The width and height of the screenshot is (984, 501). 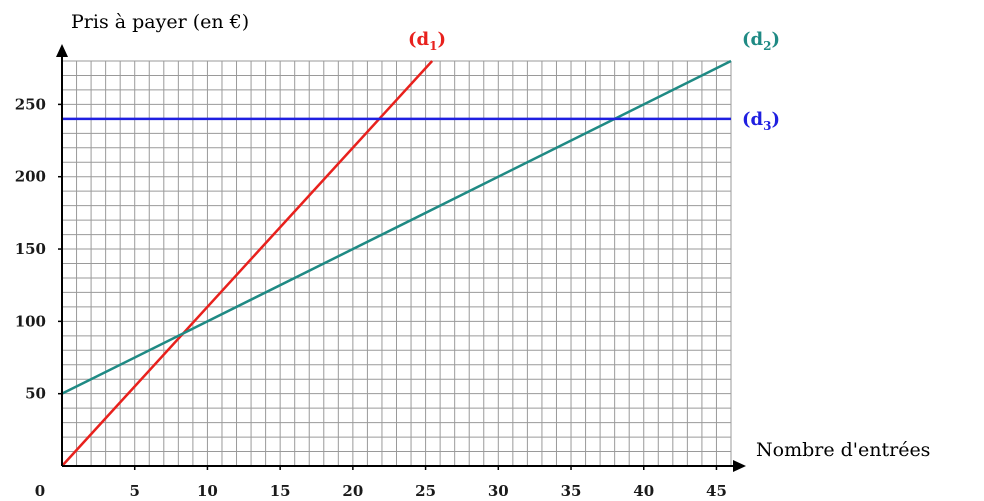 What do you see at coordinates (30, 177) in the screenshot?
I see `y-tick-label: 200` at bounding box center [30, 177].